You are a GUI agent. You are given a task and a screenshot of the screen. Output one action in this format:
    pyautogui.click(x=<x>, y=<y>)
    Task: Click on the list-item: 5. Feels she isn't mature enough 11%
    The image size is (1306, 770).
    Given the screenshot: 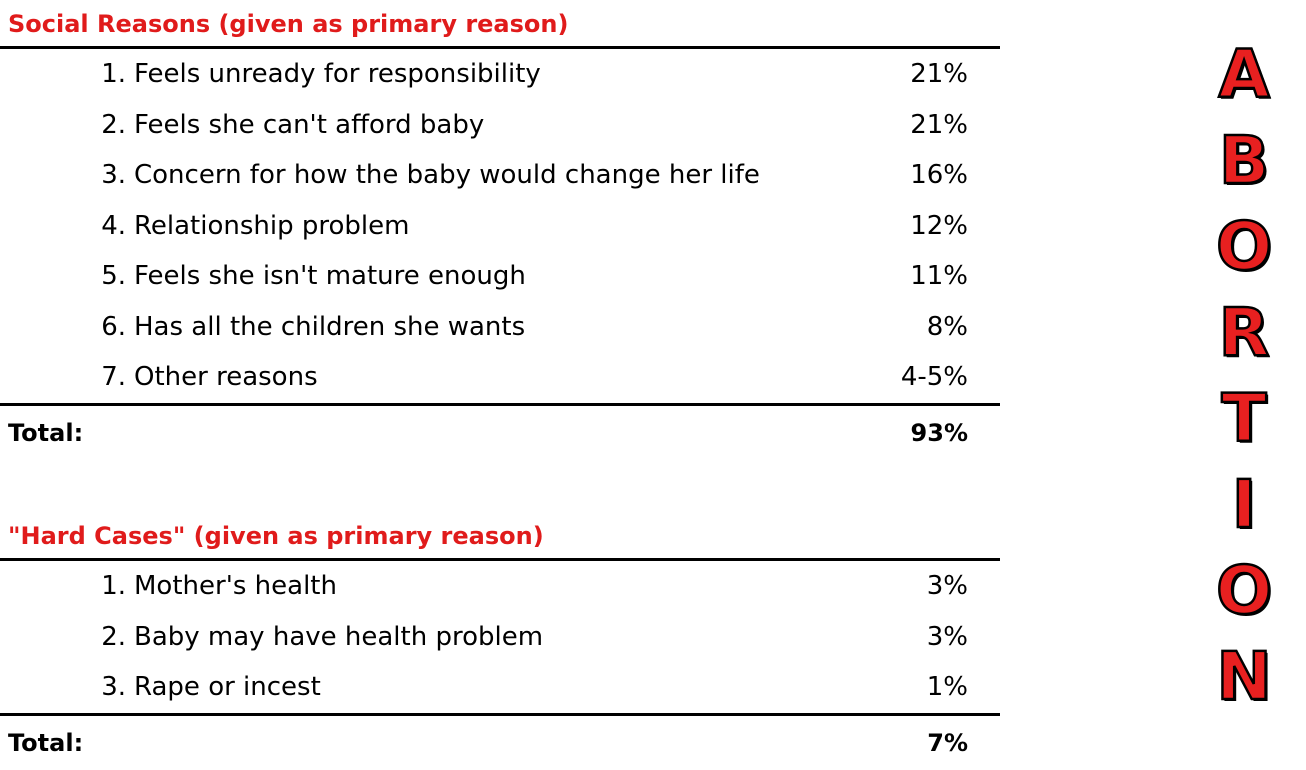 What is the action you would take?
    pyautogui.click(x=500, y=276)
    